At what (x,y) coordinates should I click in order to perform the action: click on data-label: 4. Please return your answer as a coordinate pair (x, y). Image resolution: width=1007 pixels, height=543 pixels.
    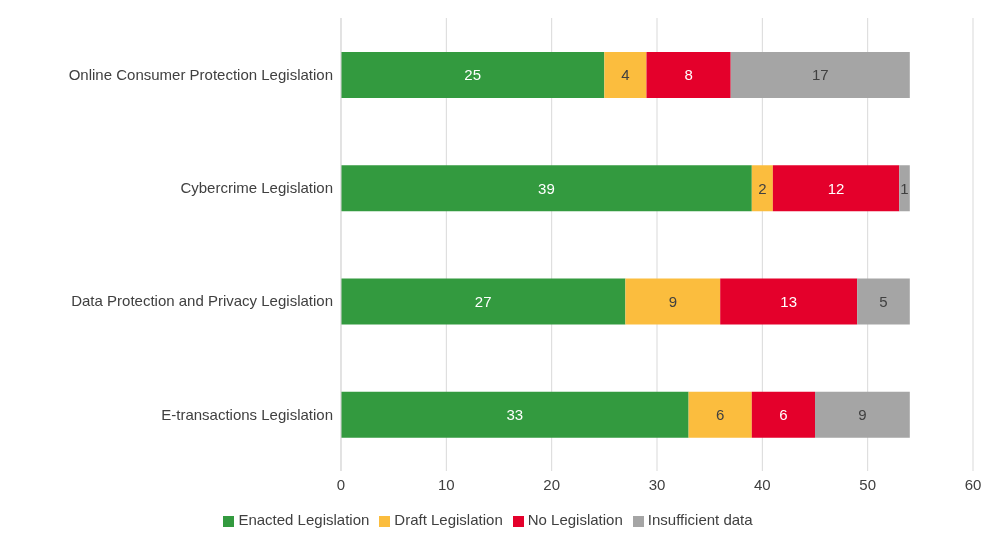
    Looking at the image, I should click on (625, 75).